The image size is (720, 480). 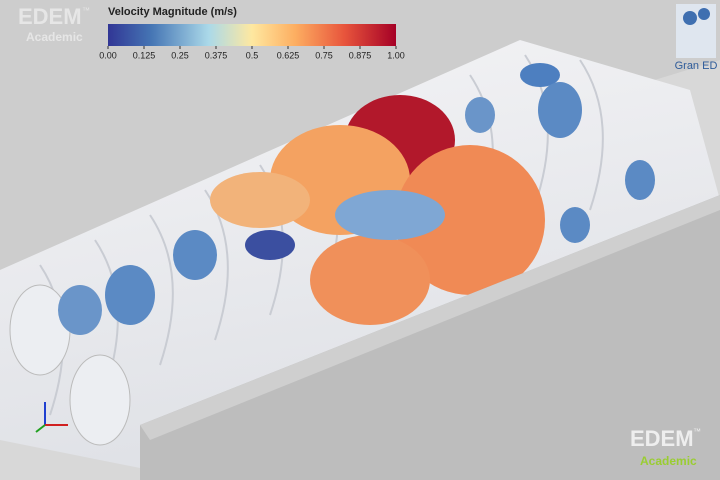 What do you see at coordinates (144, 55) in the screenshot?
I see `colorbar-tick-label: 0.125` at bounding box center [144, 55].